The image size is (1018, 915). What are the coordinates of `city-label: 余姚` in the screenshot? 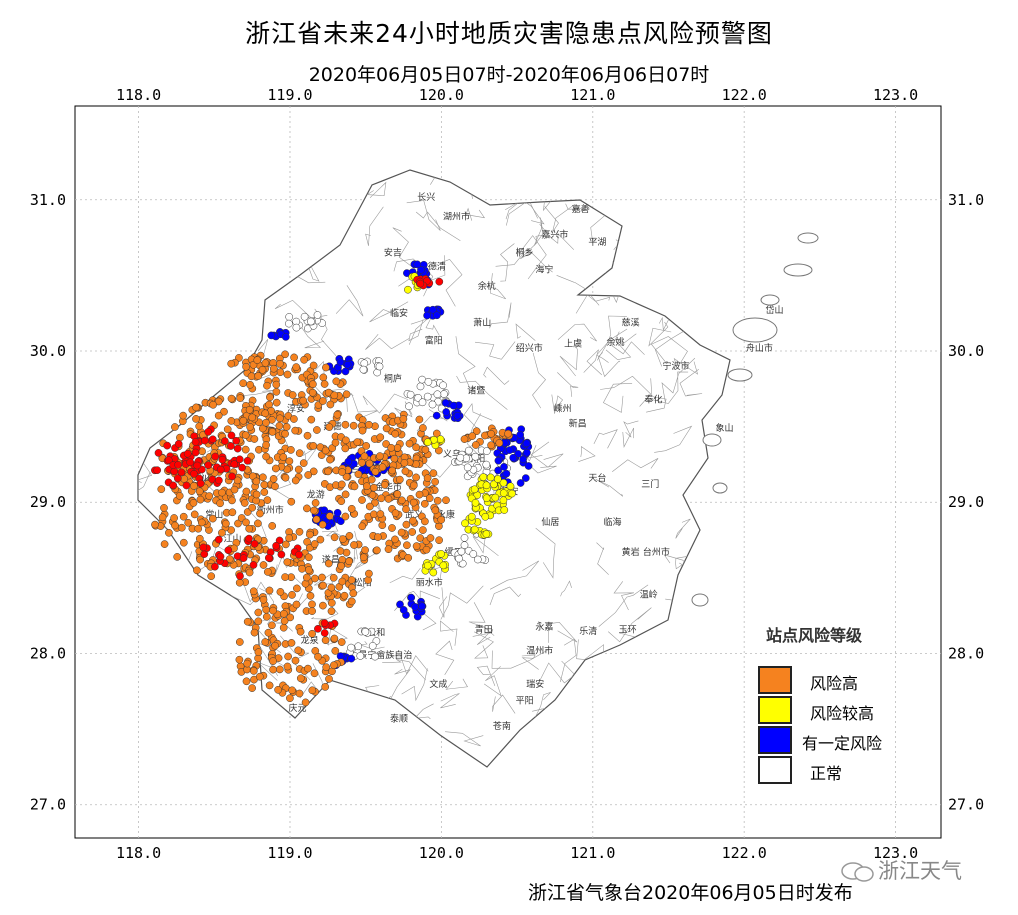 It's located at (615, 342).